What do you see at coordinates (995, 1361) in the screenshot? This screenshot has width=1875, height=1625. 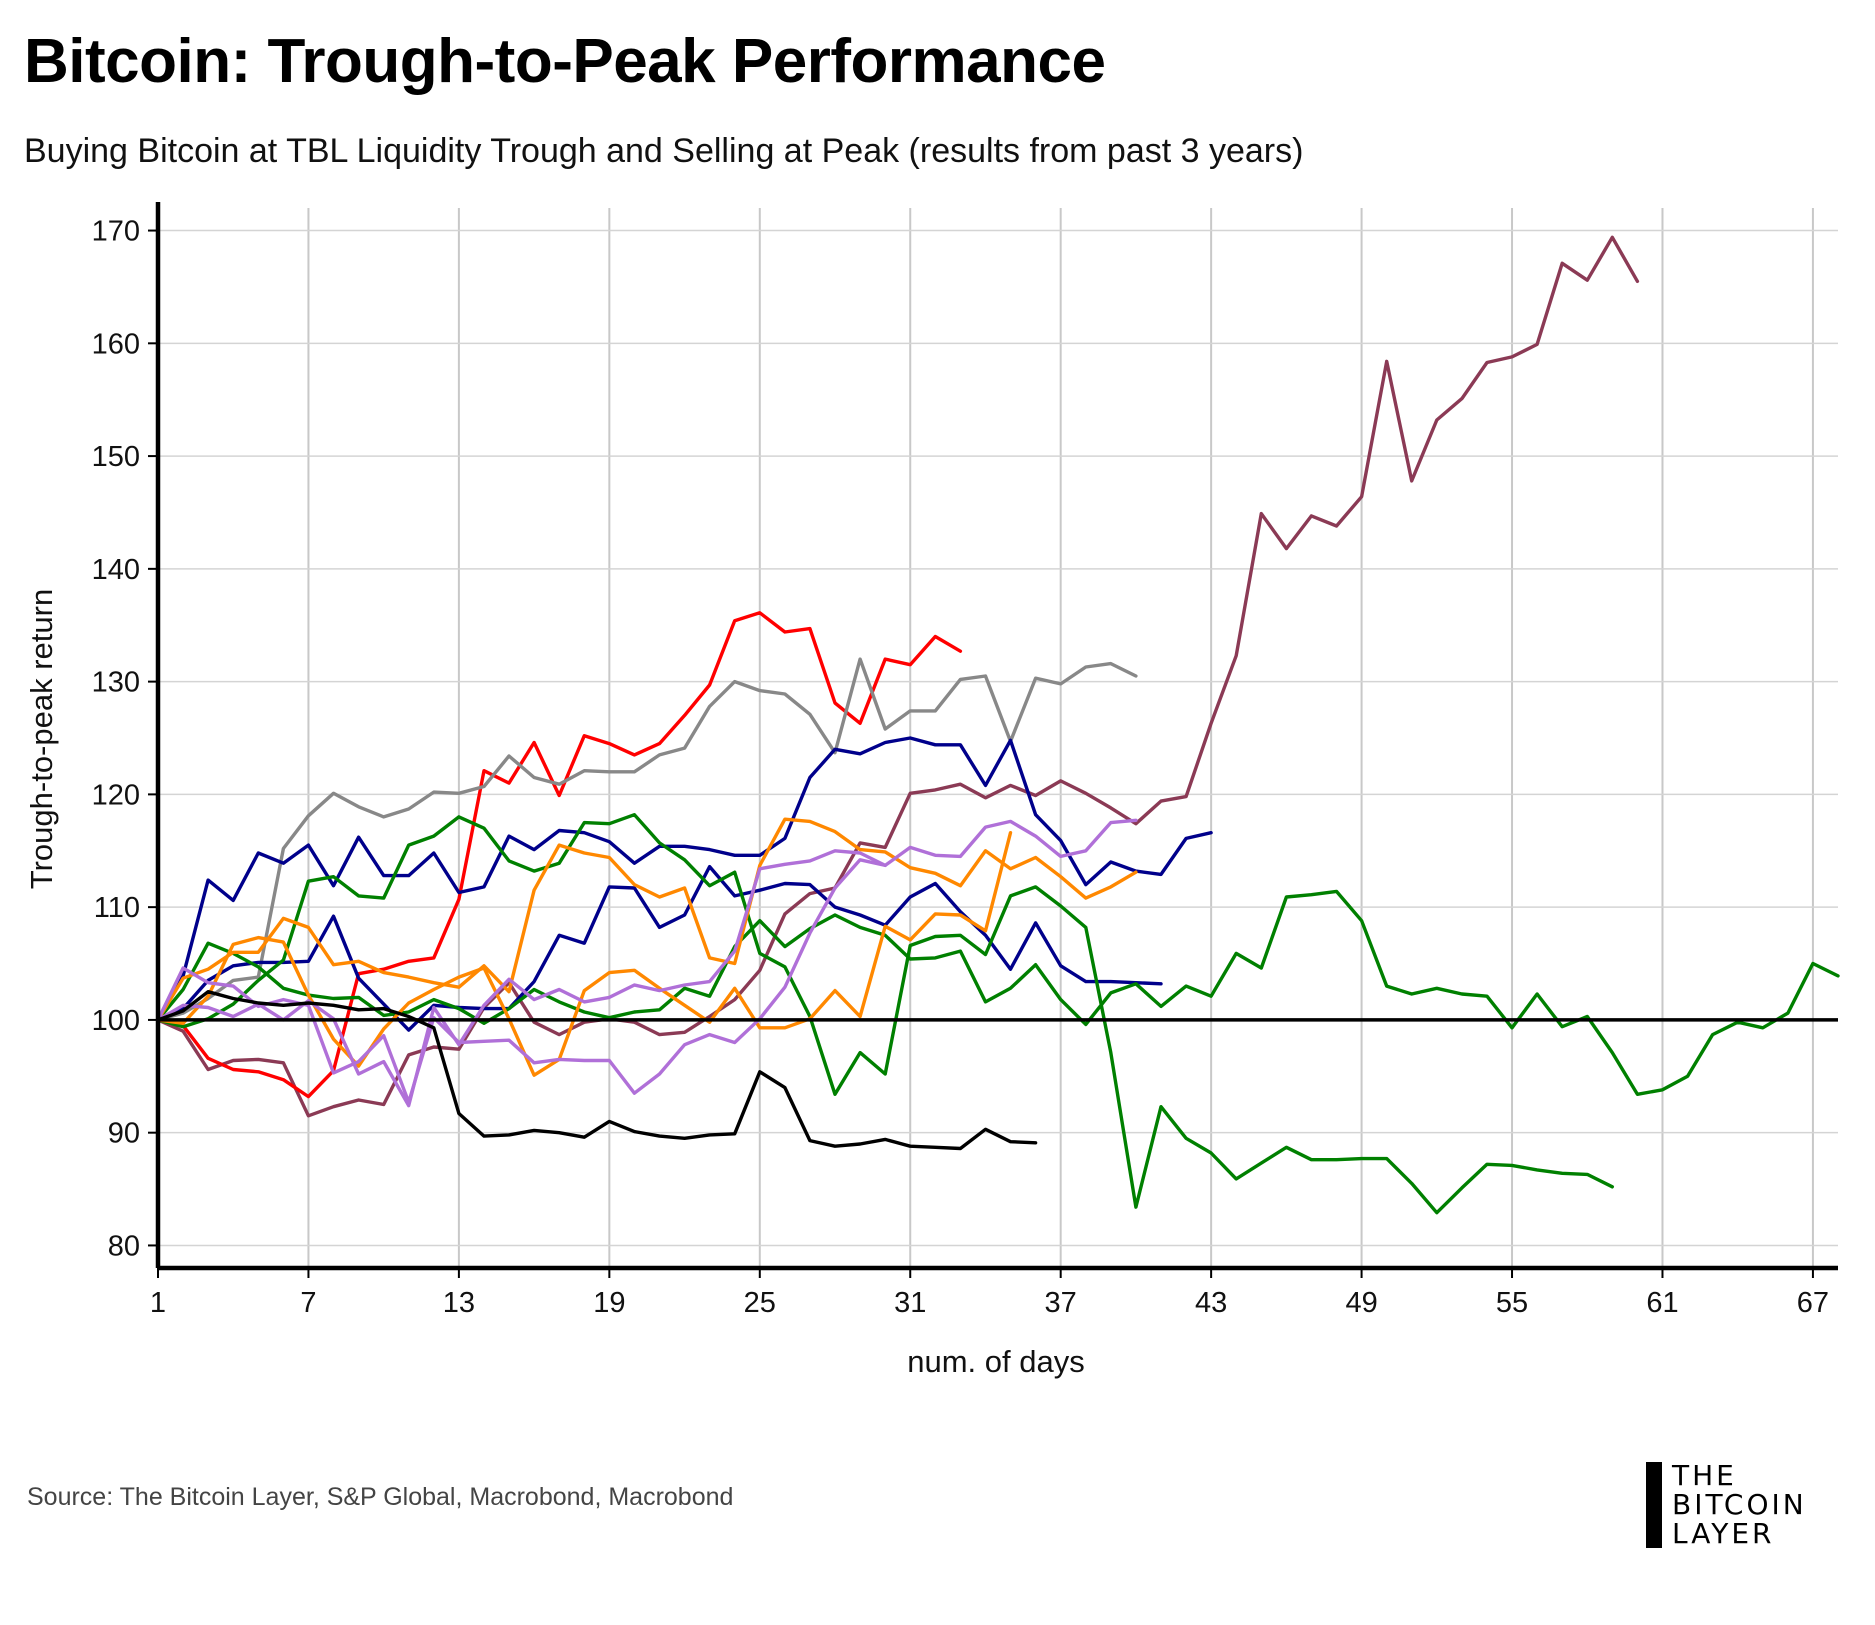 I see `x-axis-label: num. of days` at bounding box center [995, 1361].